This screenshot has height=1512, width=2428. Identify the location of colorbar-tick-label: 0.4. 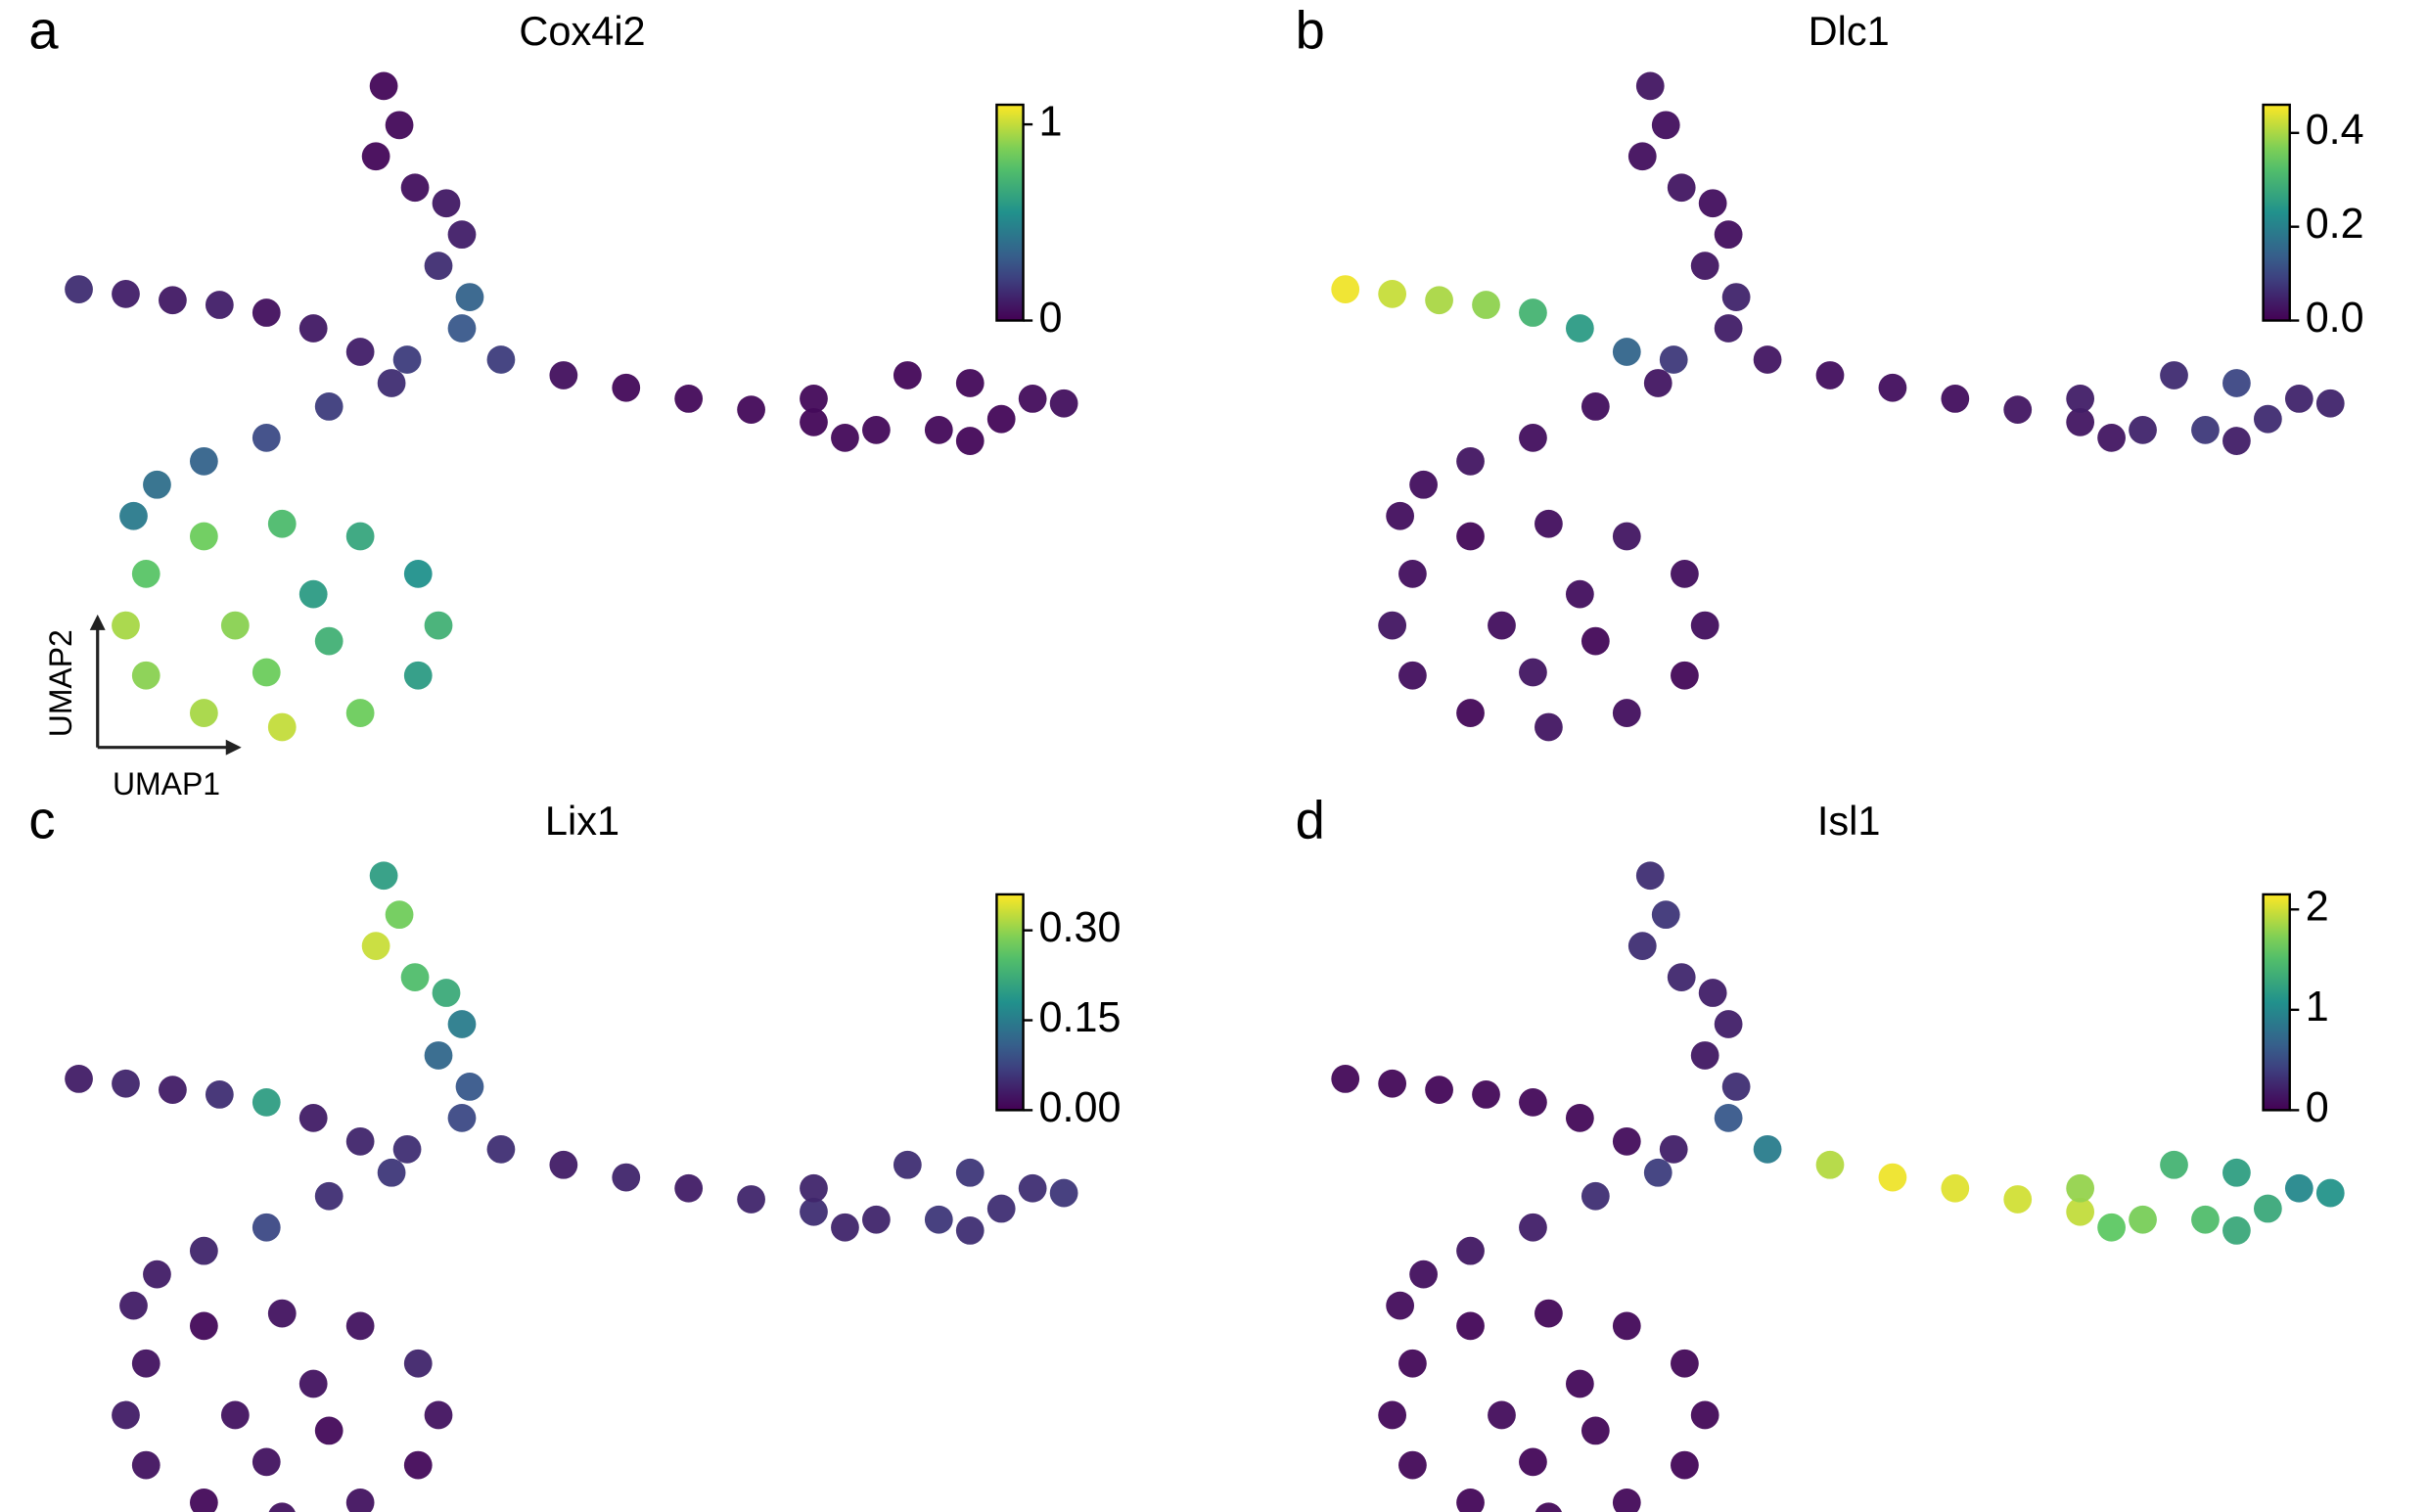
(2335, 130).